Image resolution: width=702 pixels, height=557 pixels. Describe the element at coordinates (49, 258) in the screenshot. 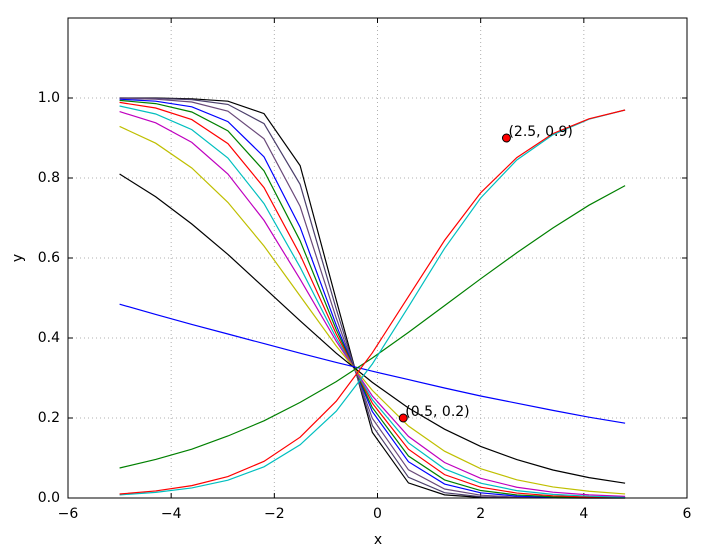

I see `y-tick-label: 0.6` at that location.